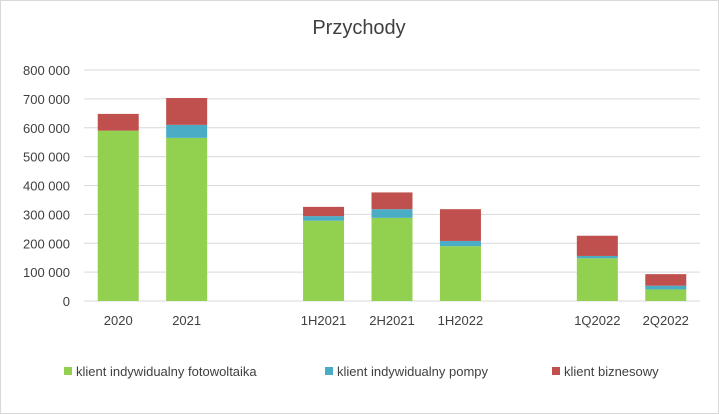 The image size is (719, 414). What do you see at coordinates (186, 320) in the screenshot?
I see `x-tick-label: 2021` at bounding box center [186, 320].